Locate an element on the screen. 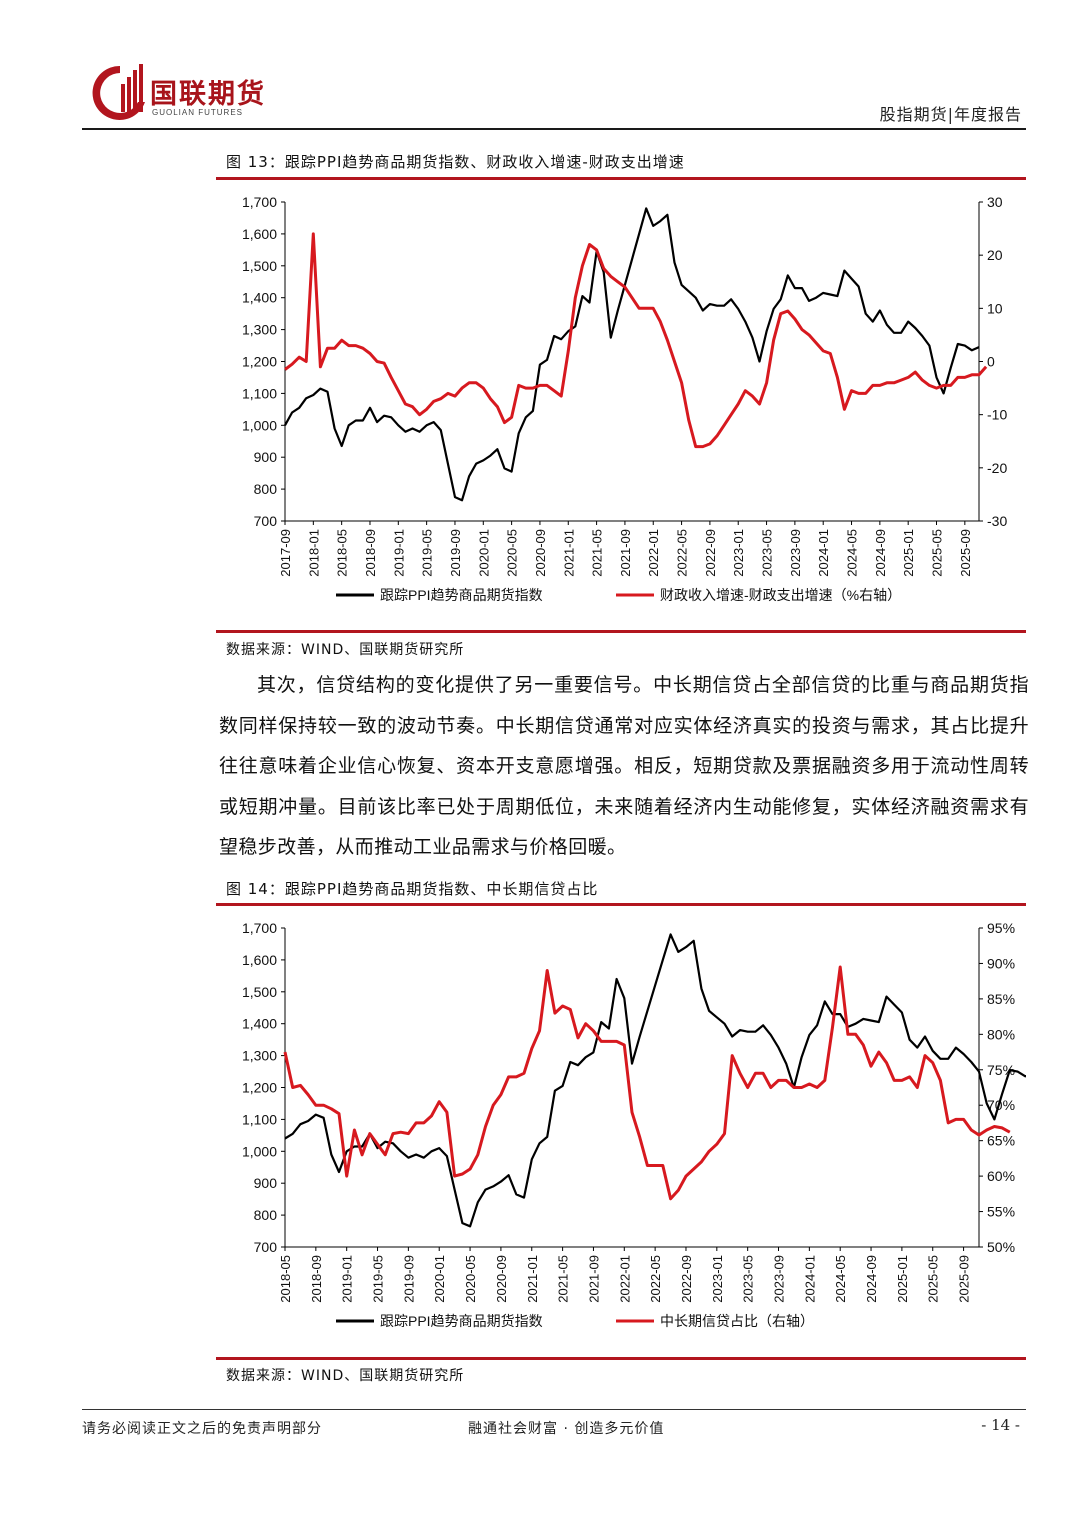 The height and width of the screenshot is (1527, 1080). report-type: 股指期货|年度报告 is located at coordinates (950, 114).